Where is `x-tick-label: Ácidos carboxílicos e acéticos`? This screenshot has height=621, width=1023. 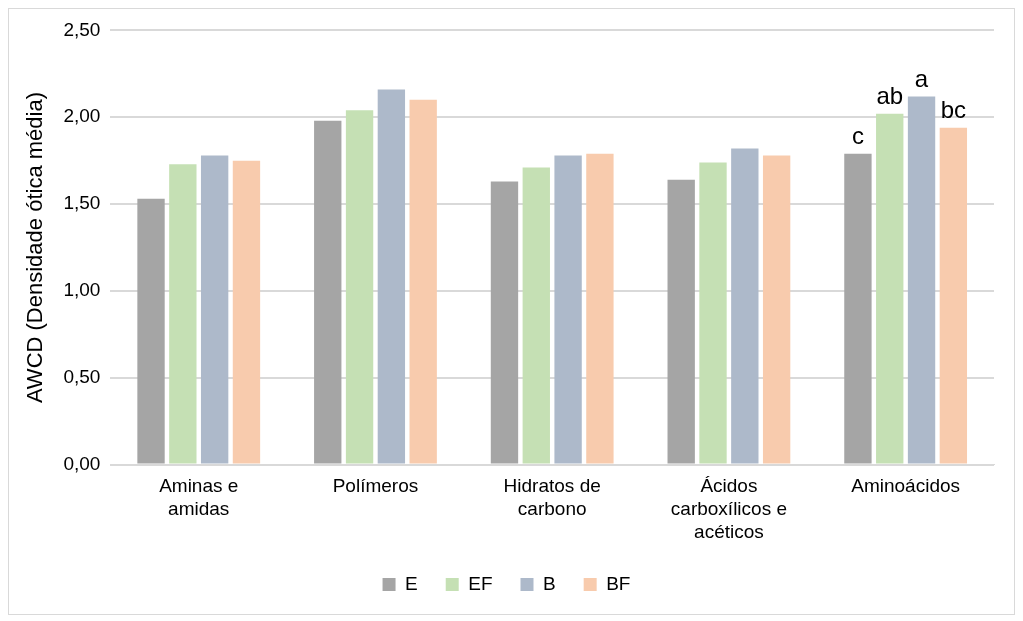 x-tick-label: Ácidos carboxílicos e acéticos is located at coordinates (728, 508).